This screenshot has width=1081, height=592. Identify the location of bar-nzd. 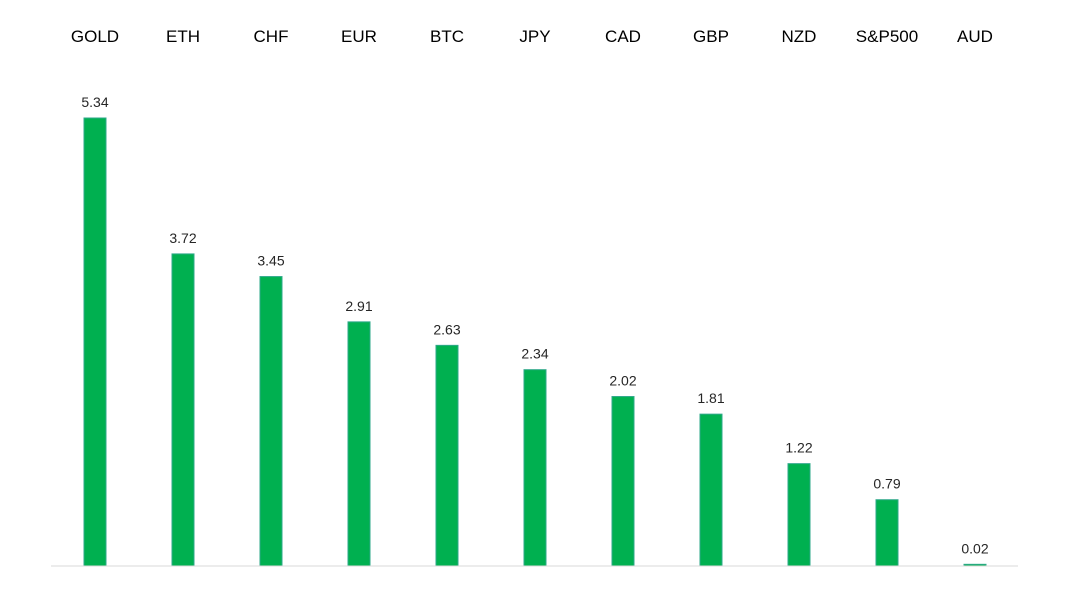
(799, 515).